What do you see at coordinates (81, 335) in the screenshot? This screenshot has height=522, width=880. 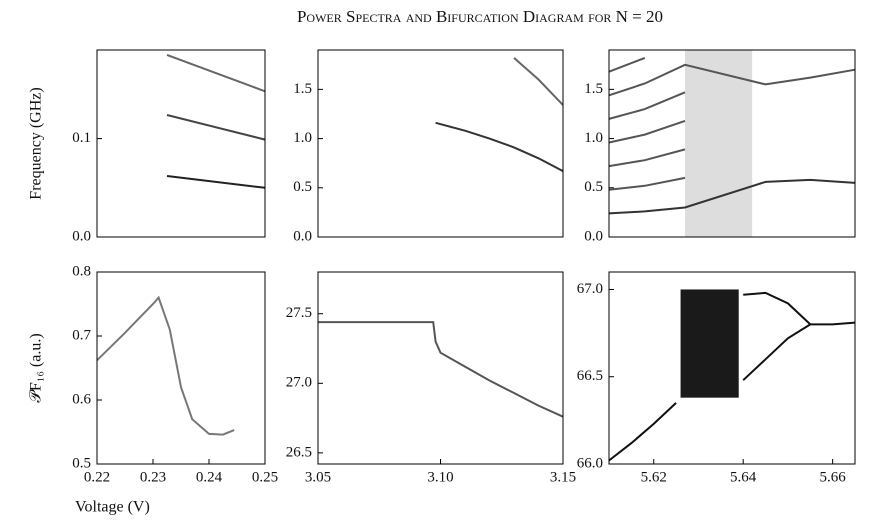 I see `y-tick-label: 0.7` at bounding box center [81, 335].